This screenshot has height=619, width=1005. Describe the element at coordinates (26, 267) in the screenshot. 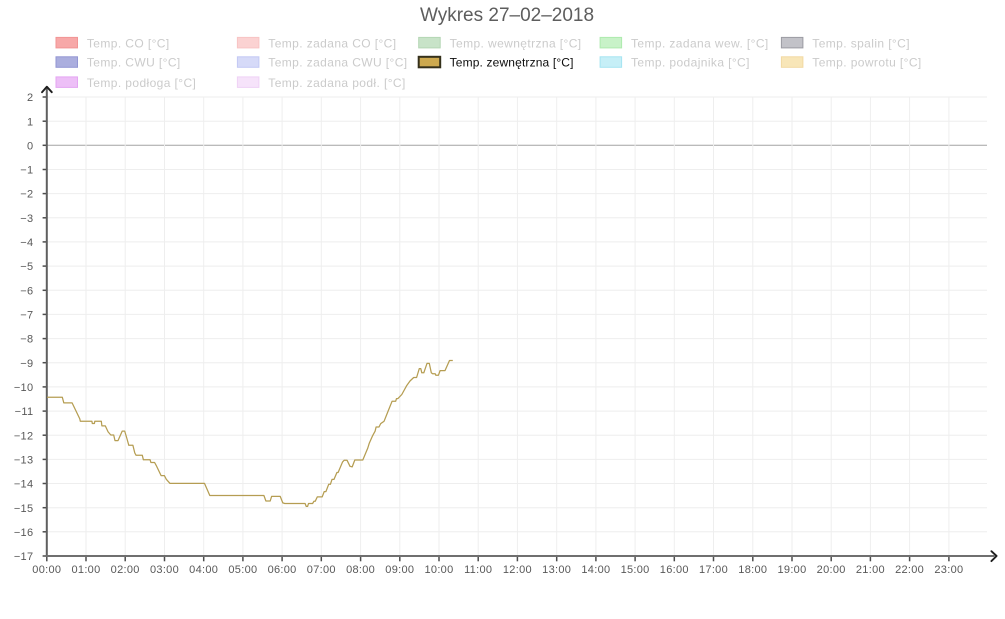

I see `svg-text: −5` at that location.